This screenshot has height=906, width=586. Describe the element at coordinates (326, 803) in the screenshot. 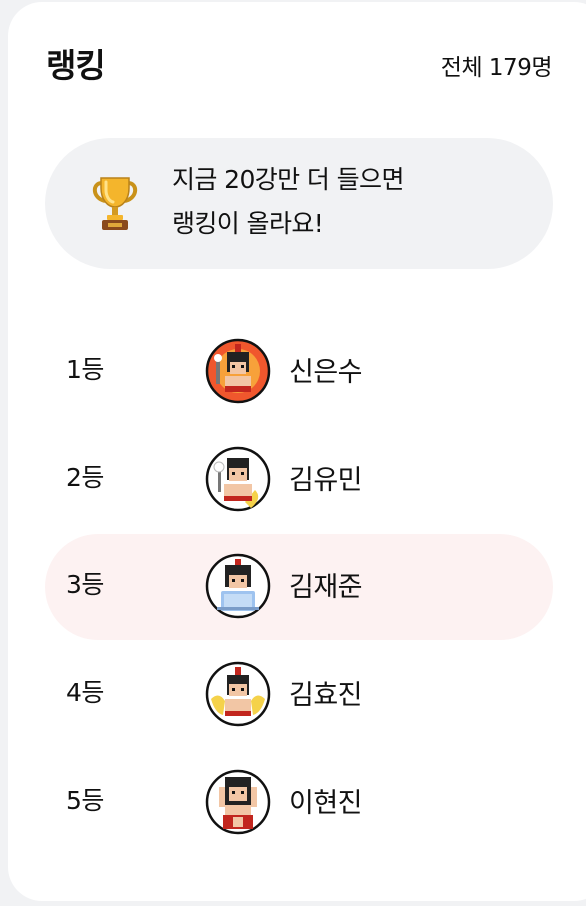

I see `user-name: 이현진` at that location.